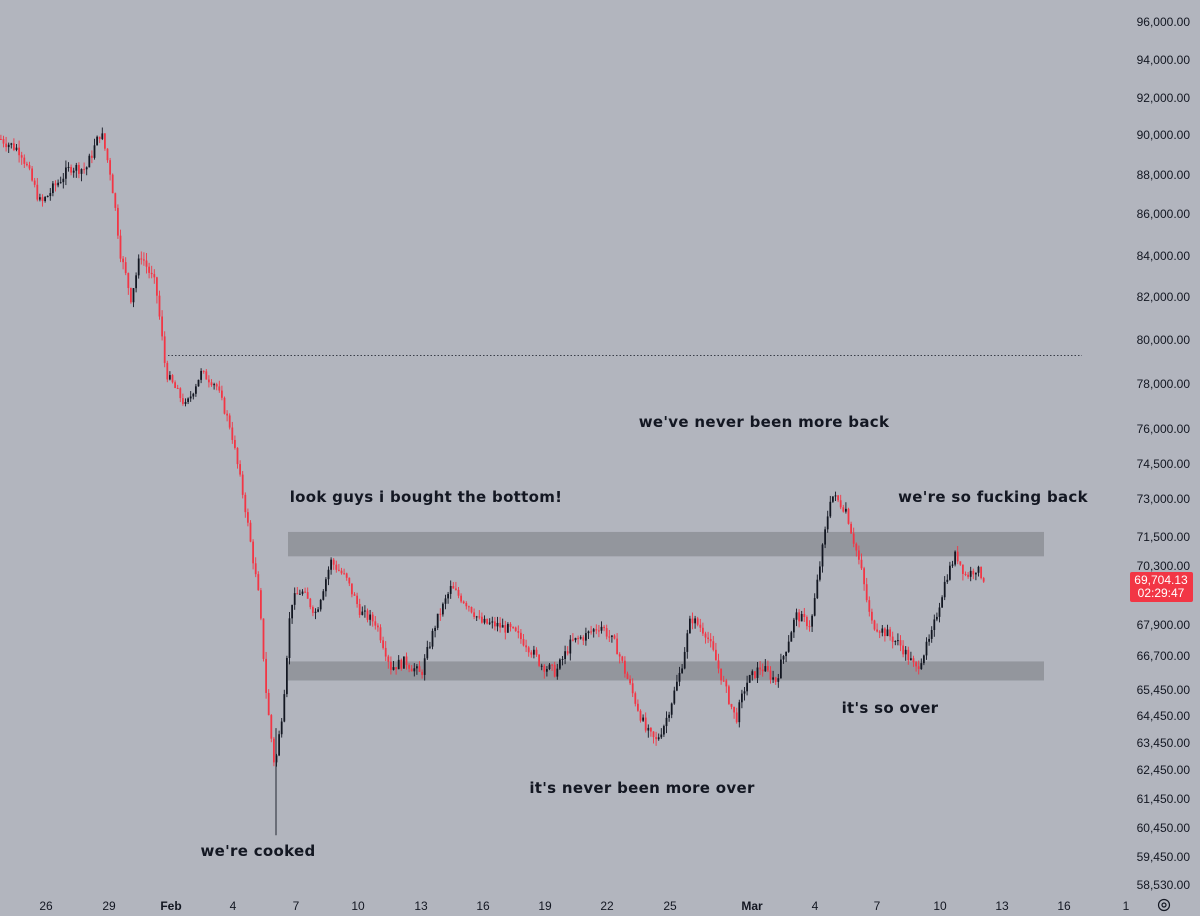  Describe the element at coordinates (1164, 799) in the screenshot. I see `price-tick-label: 61,450.00` at that location.